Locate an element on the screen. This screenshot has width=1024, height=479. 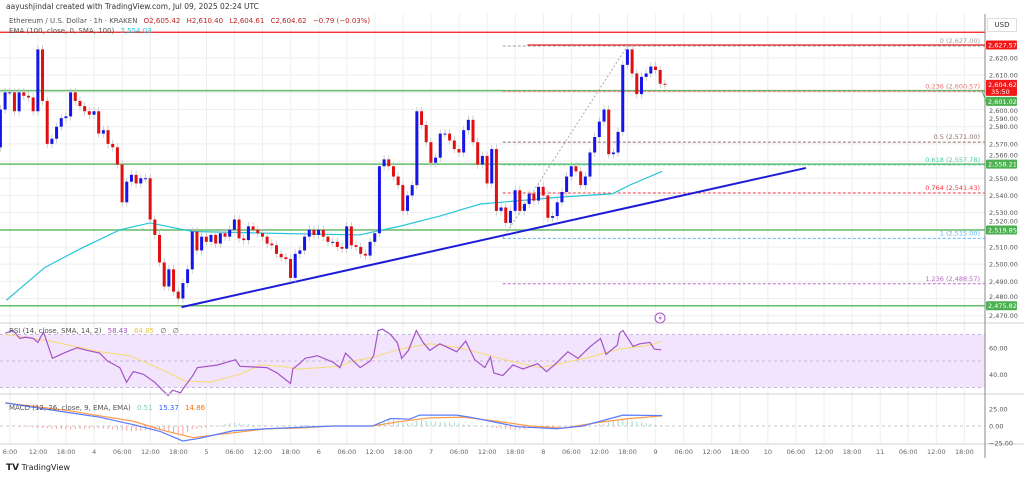
price-label-text: 2,558.21 is located at coordinates (1002, 165).